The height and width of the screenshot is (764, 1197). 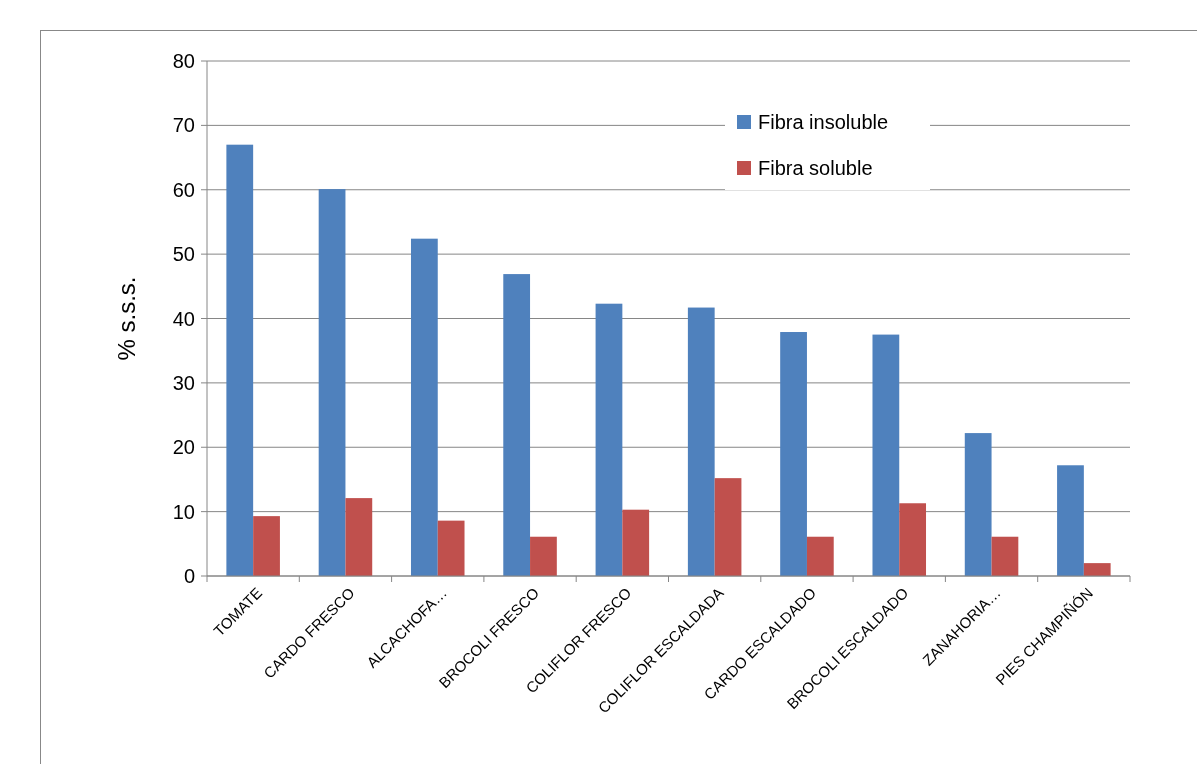 What do you see at coordinates (189, 576) in the screenshot?
I see `y-tick-label: 0` at bounding box center [189, 576].